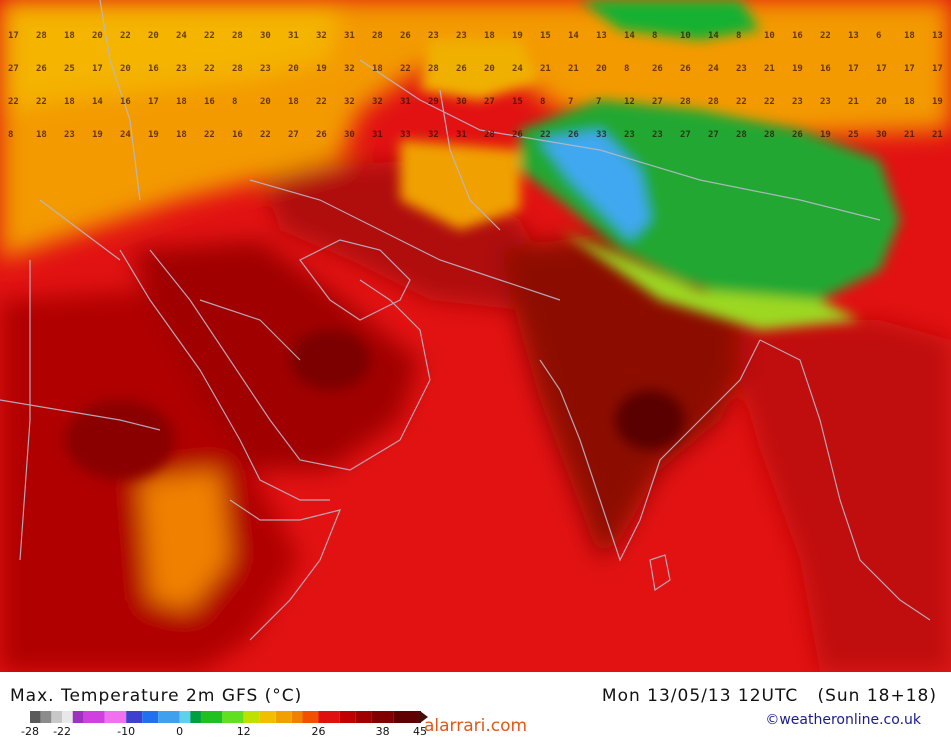 The width and height of the screenshot is (951, 738). Describe the element at coordinates (185, 540) in the screenshot. I see `ethiopia-highlands` at that location.